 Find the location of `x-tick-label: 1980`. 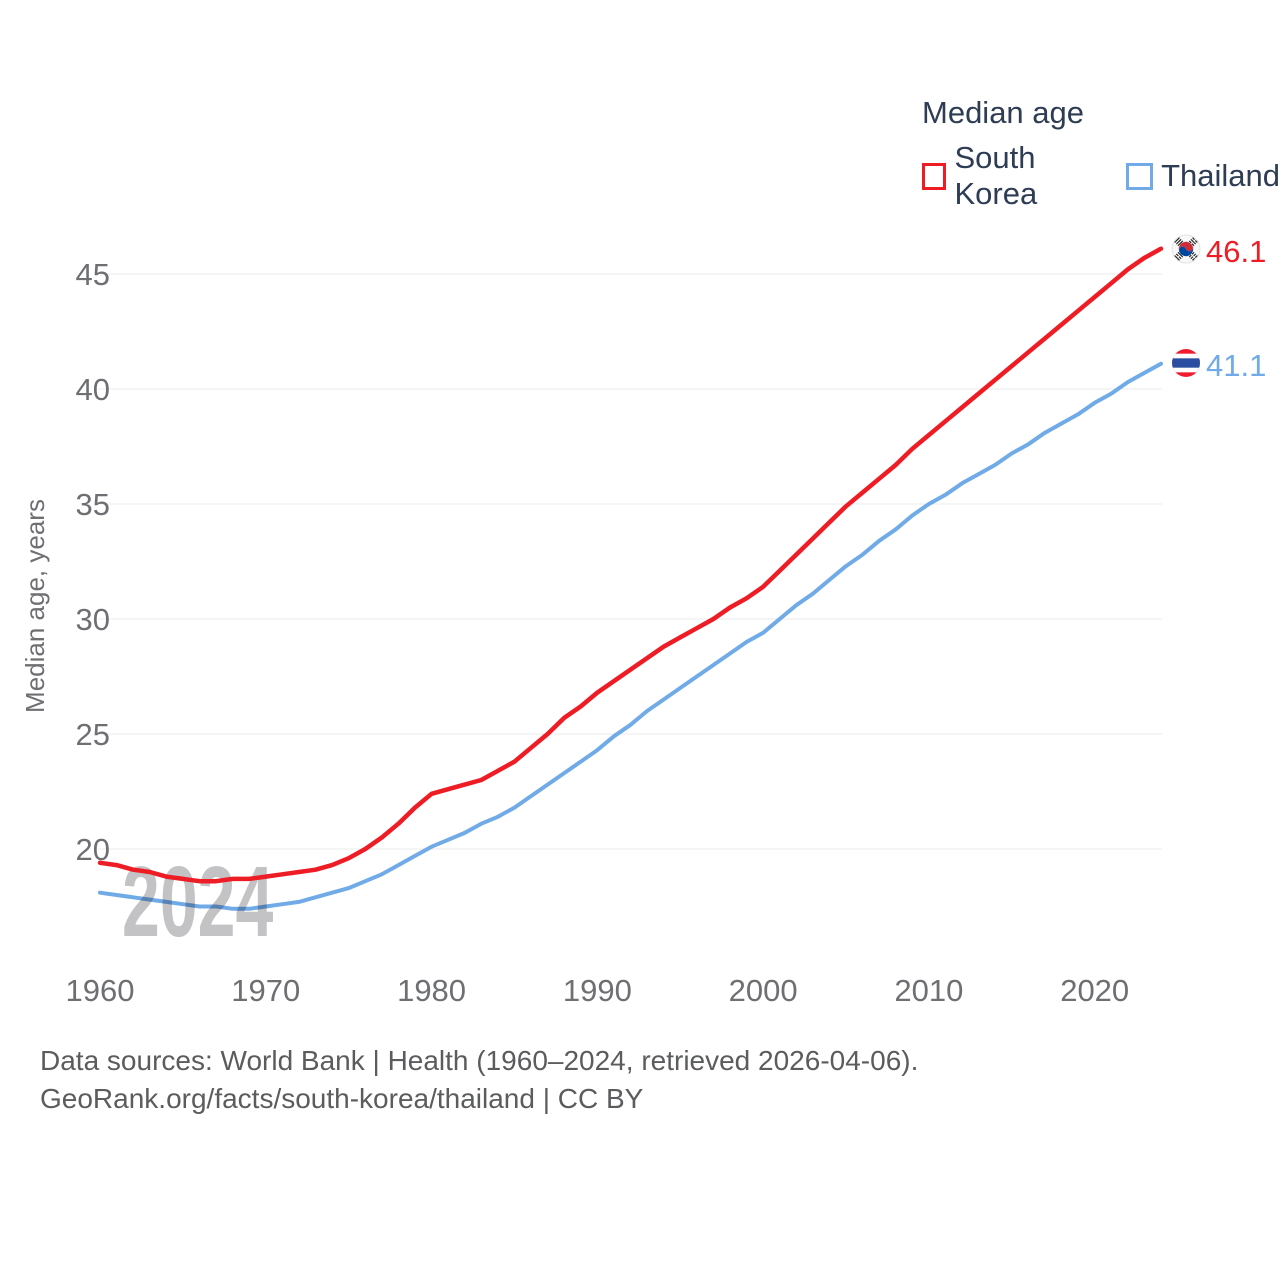

x-tick-label: 1980 is located at coordinates (431, 990).